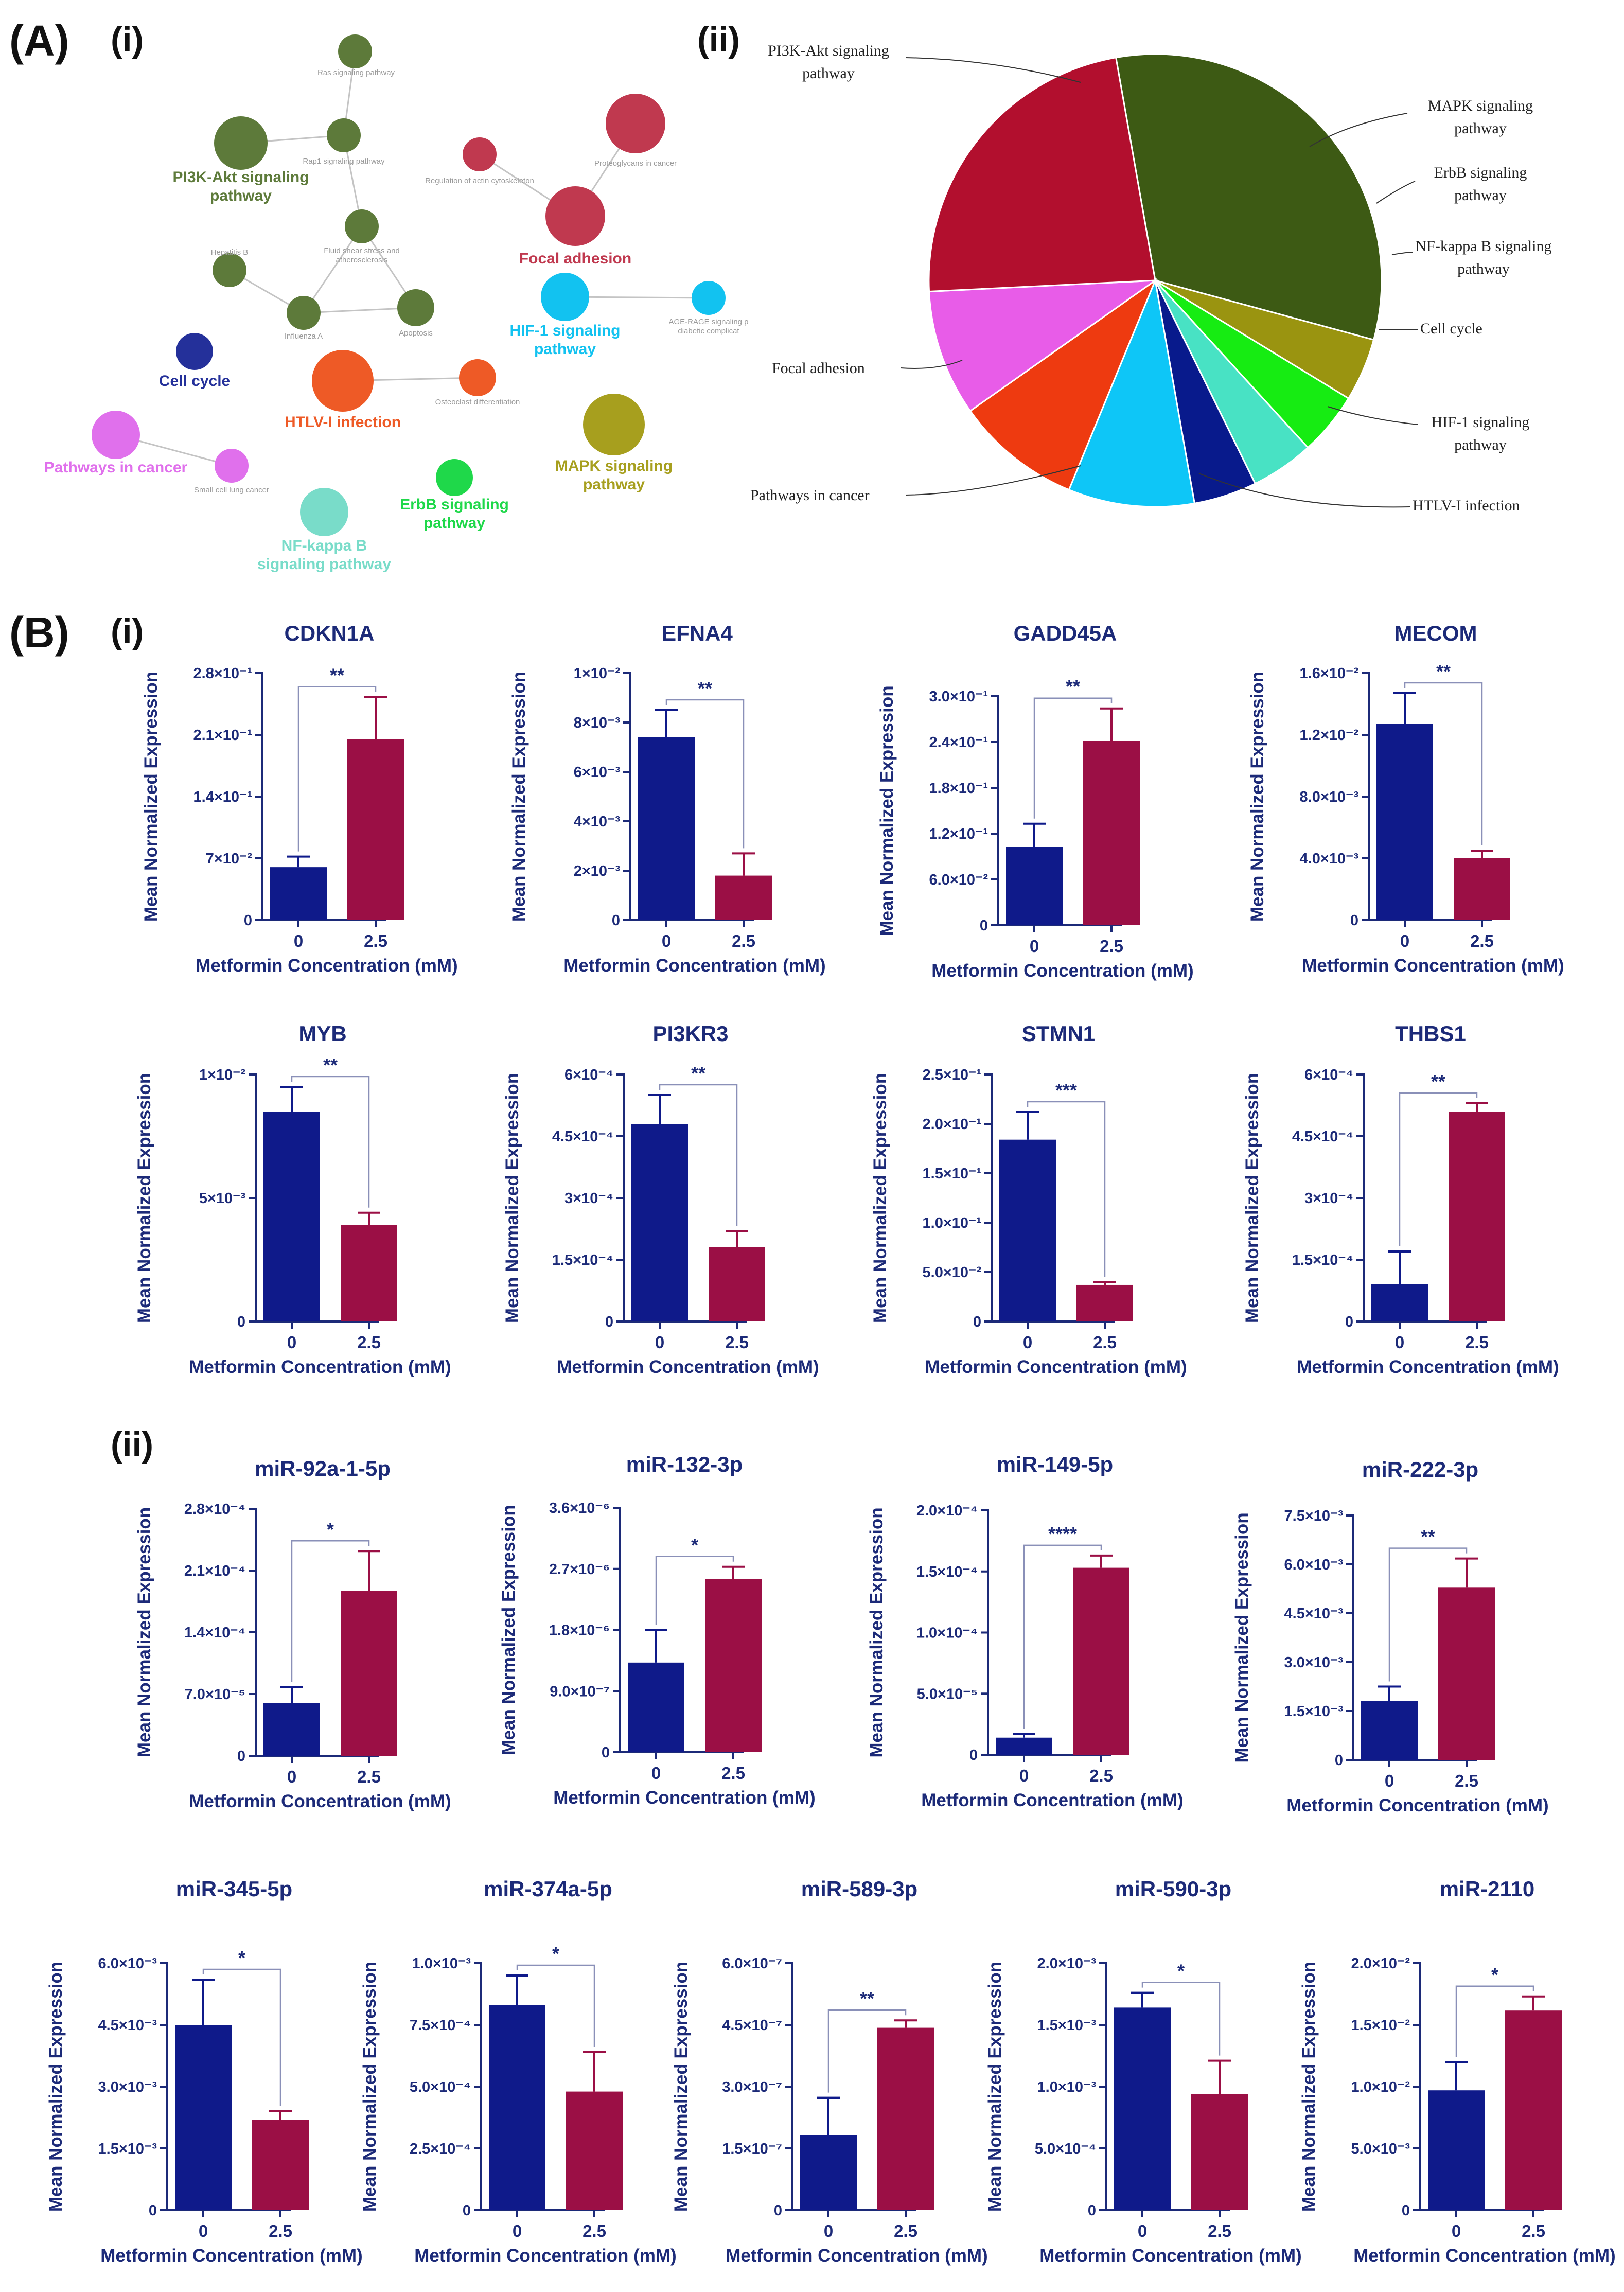  I want to click on y-tick-label: 1.4×10⁻⁴, so click(214, 1633).